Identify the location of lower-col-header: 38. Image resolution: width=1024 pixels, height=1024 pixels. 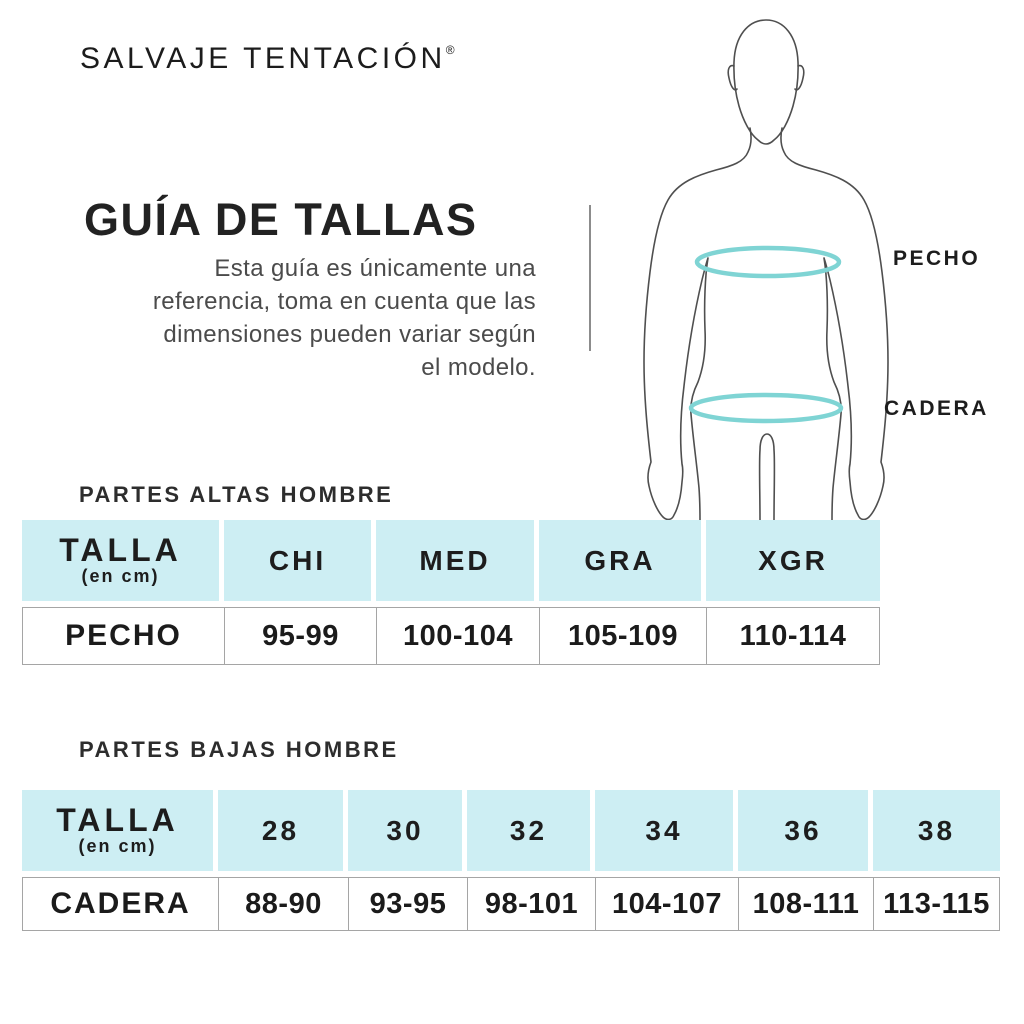
(936, 830).